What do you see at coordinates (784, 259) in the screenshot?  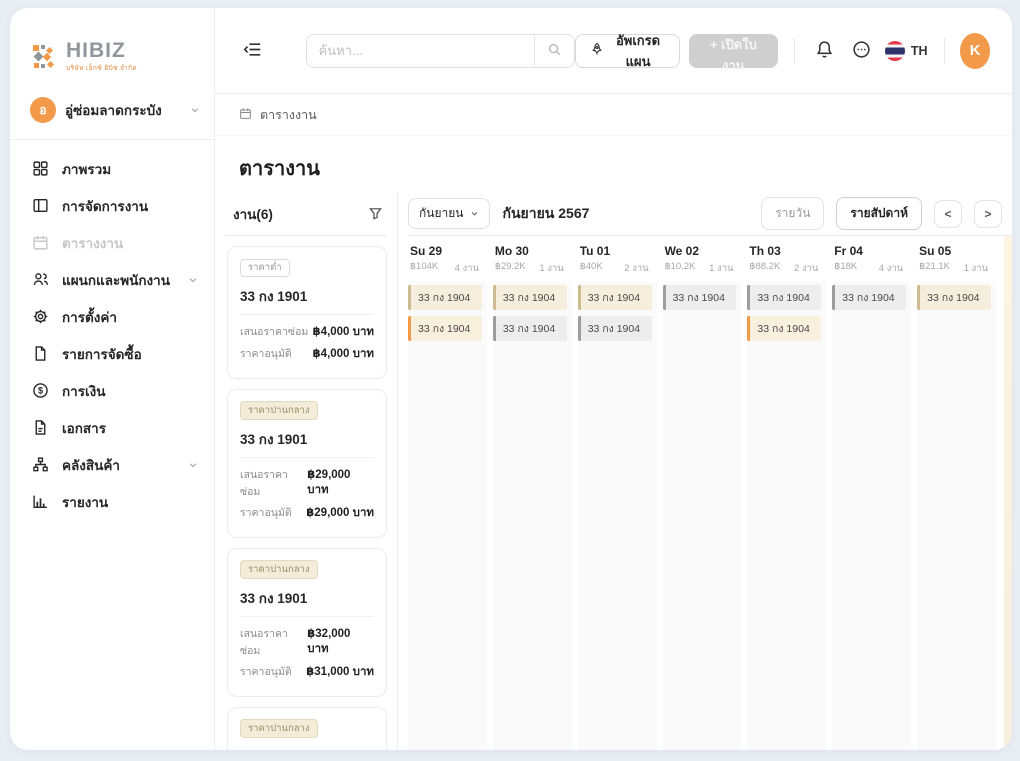 I see `day-header: Th 03 ฿88.2K 2 งาน` at bounding box center [784, 259].